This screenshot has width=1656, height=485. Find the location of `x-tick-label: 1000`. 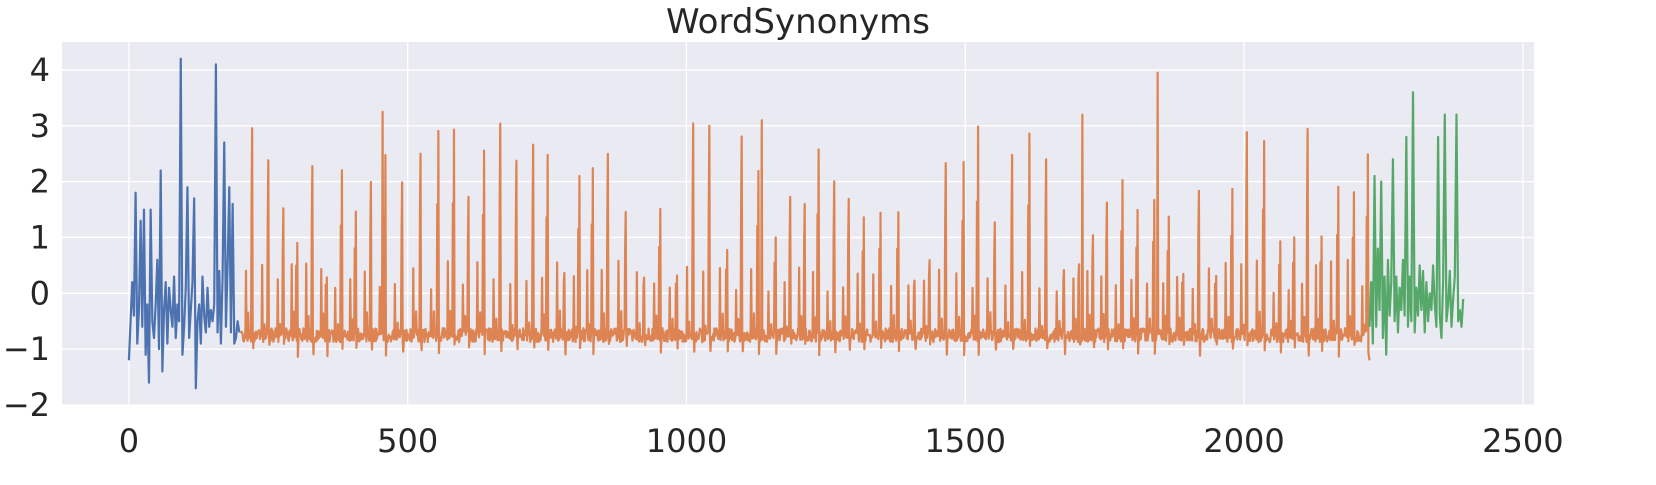

x-tick-label: 1000 is located at coordinates (686, 441).